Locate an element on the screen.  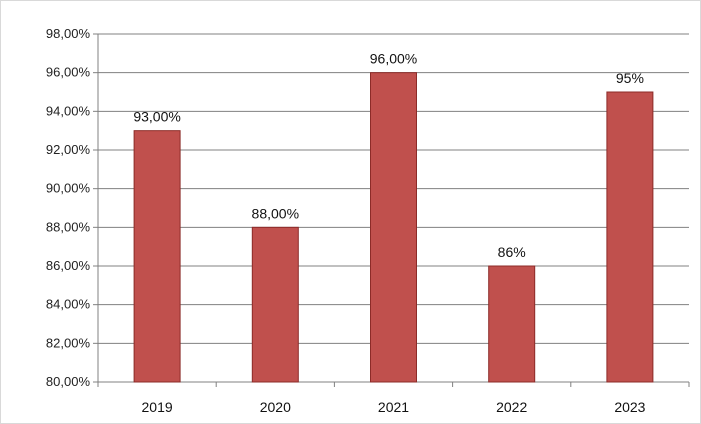
bar-2021 is located at coordinates (393, 227).